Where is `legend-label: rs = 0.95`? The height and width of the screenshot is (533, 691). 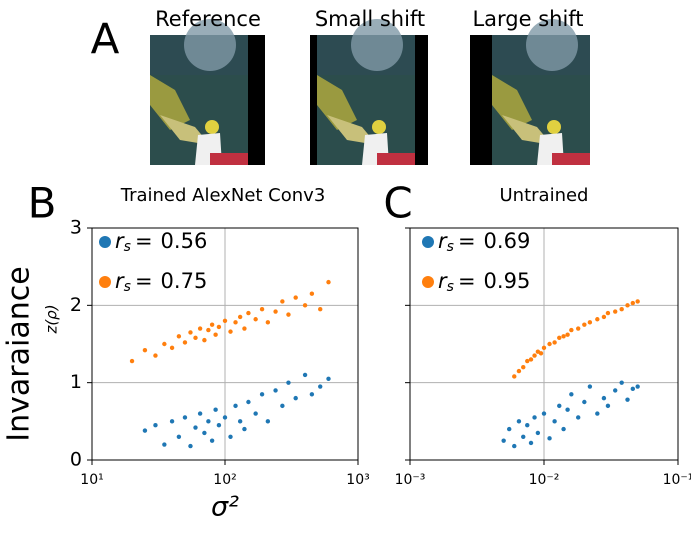 legend-label: rs = 0.95 is located at coordinates (484, 282).